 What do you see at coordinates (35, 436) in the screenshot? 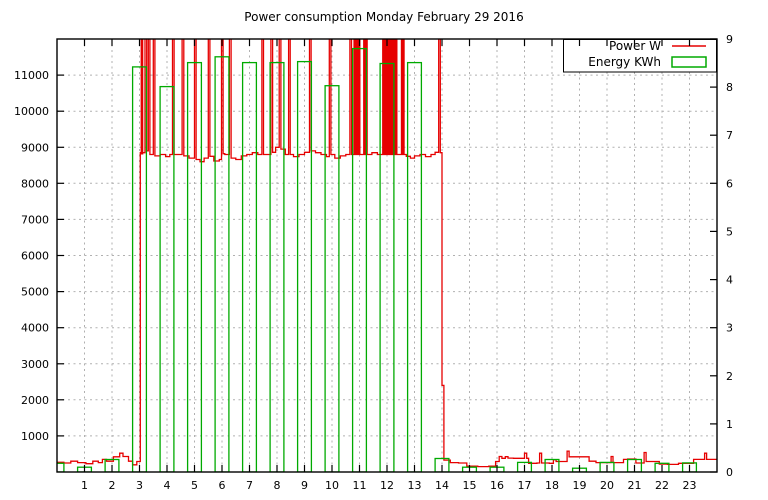
I see `svg-text: 1000` at bounding box center [35, 436].